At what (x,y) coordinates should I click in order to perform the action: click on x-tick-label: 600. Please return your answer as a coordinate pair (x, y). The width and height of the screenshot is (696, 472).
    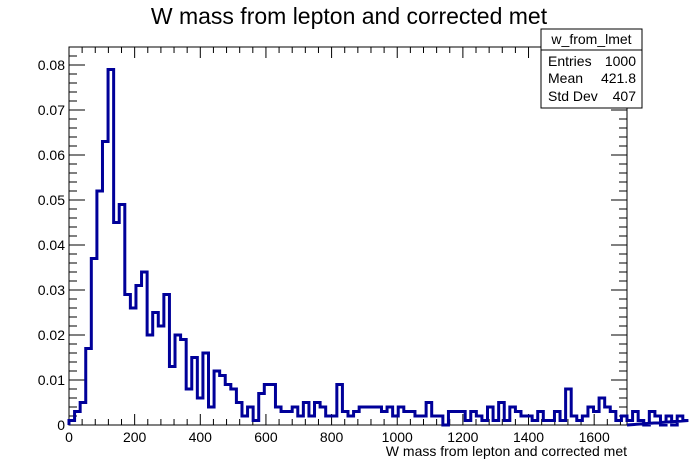
    Looking at the image, I should click on (266, 437).